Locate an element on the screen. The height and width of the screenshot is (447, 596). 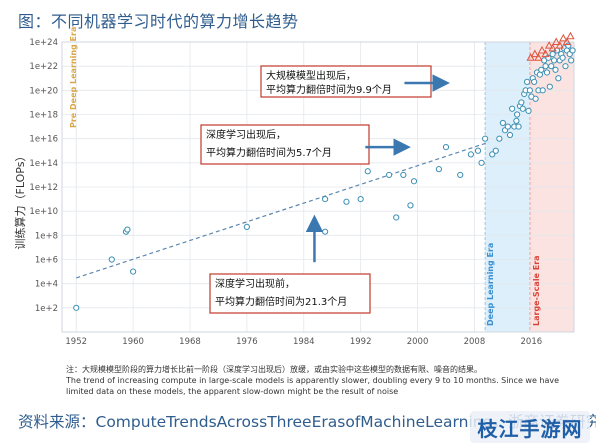
watermark-logo: 枝江手游网 is located at coordinates (530, 427).